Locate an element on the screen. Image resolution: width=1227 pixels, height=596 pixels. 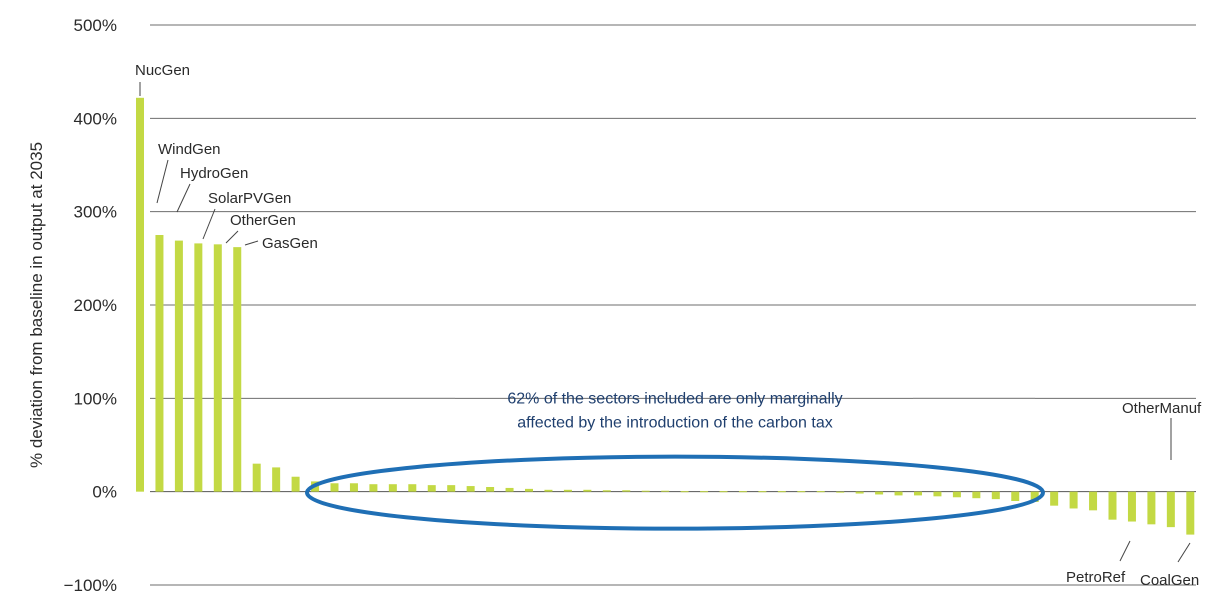
y-tick-label: 100% is located at coordinates (95, 398).